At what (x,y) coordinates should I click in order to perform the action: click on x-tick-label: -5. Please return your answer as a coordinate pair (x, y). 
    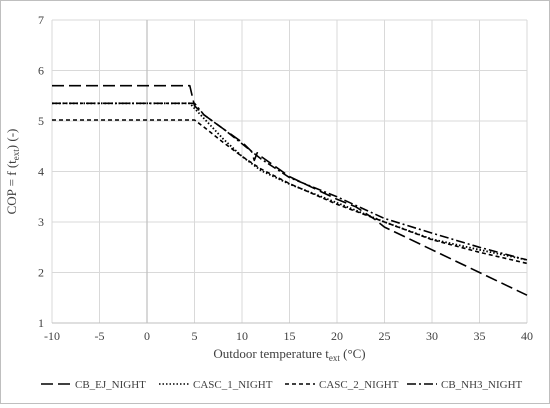
    Looking at the image, I should click on (100, 336).